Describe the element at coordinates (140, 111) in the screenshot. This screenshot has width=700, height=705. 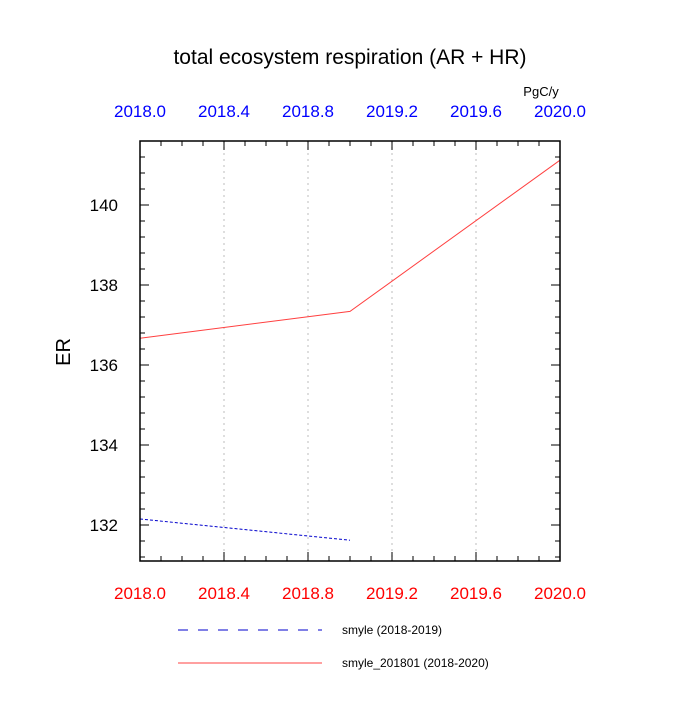
I see `x-top-tick-label: 2018.0` at that location.